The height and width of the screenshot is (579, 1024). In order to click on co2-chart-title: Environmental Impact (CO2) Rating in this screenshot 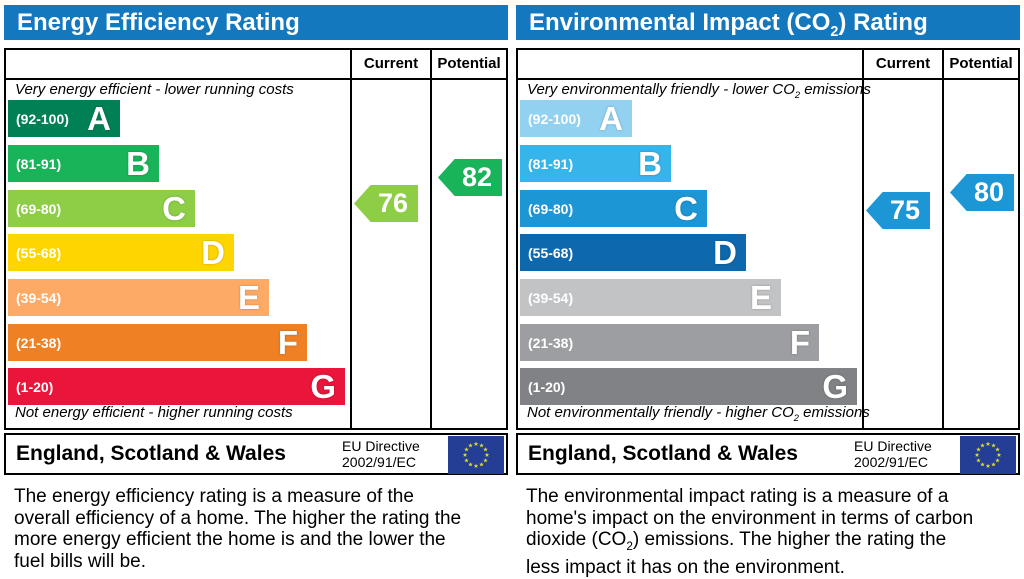, I will do `click(768, 22)`.